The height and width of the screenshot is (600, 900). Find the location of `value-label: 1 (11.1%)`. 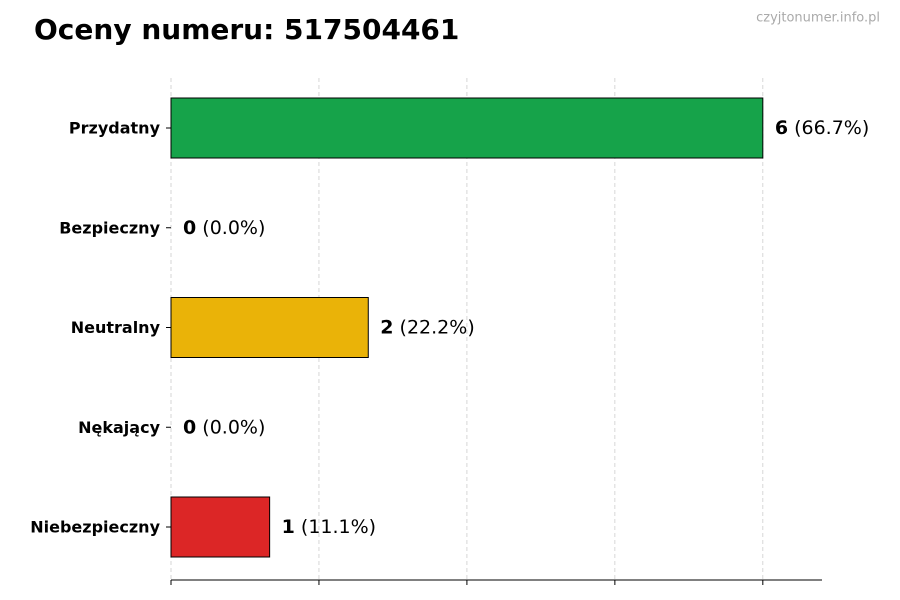

value-label: 1 (11.1%) is located at coordinates (329, 527).